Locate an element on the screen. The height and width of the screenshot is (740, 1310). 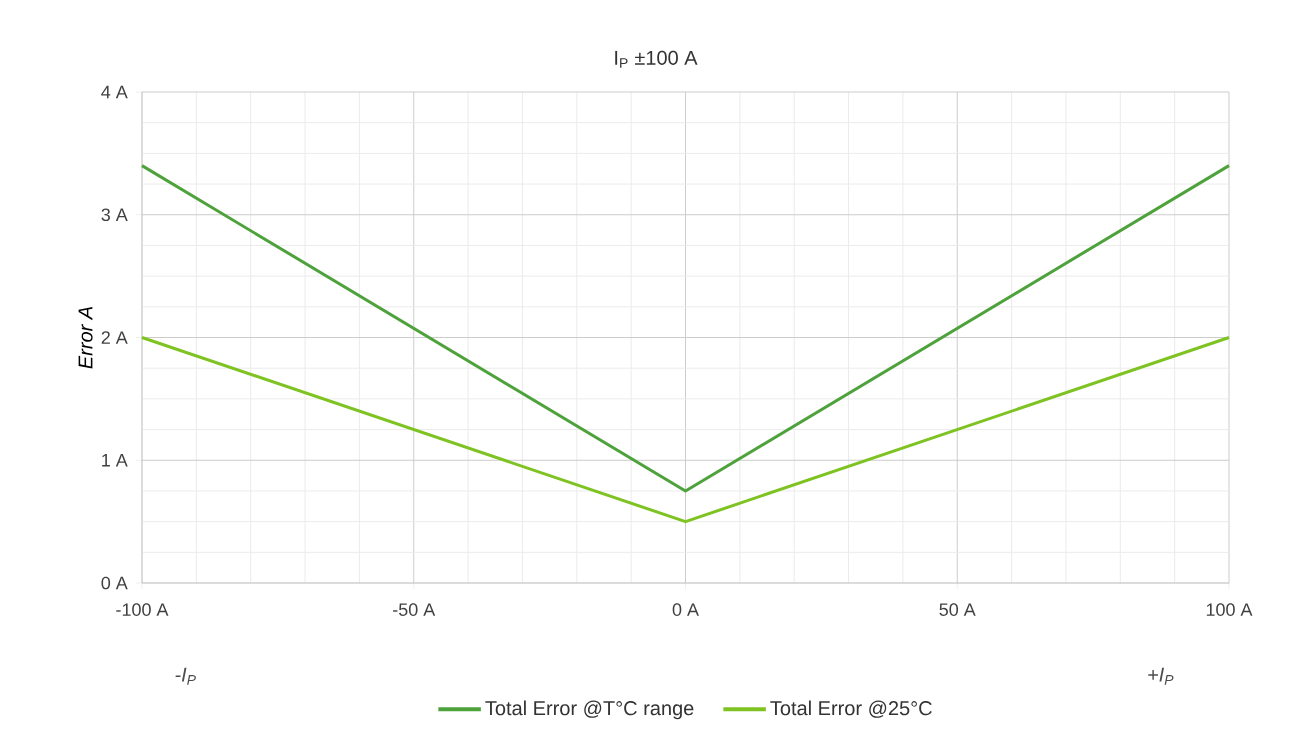
y-tick-label: 2 A is located at coordinates (114, 337).